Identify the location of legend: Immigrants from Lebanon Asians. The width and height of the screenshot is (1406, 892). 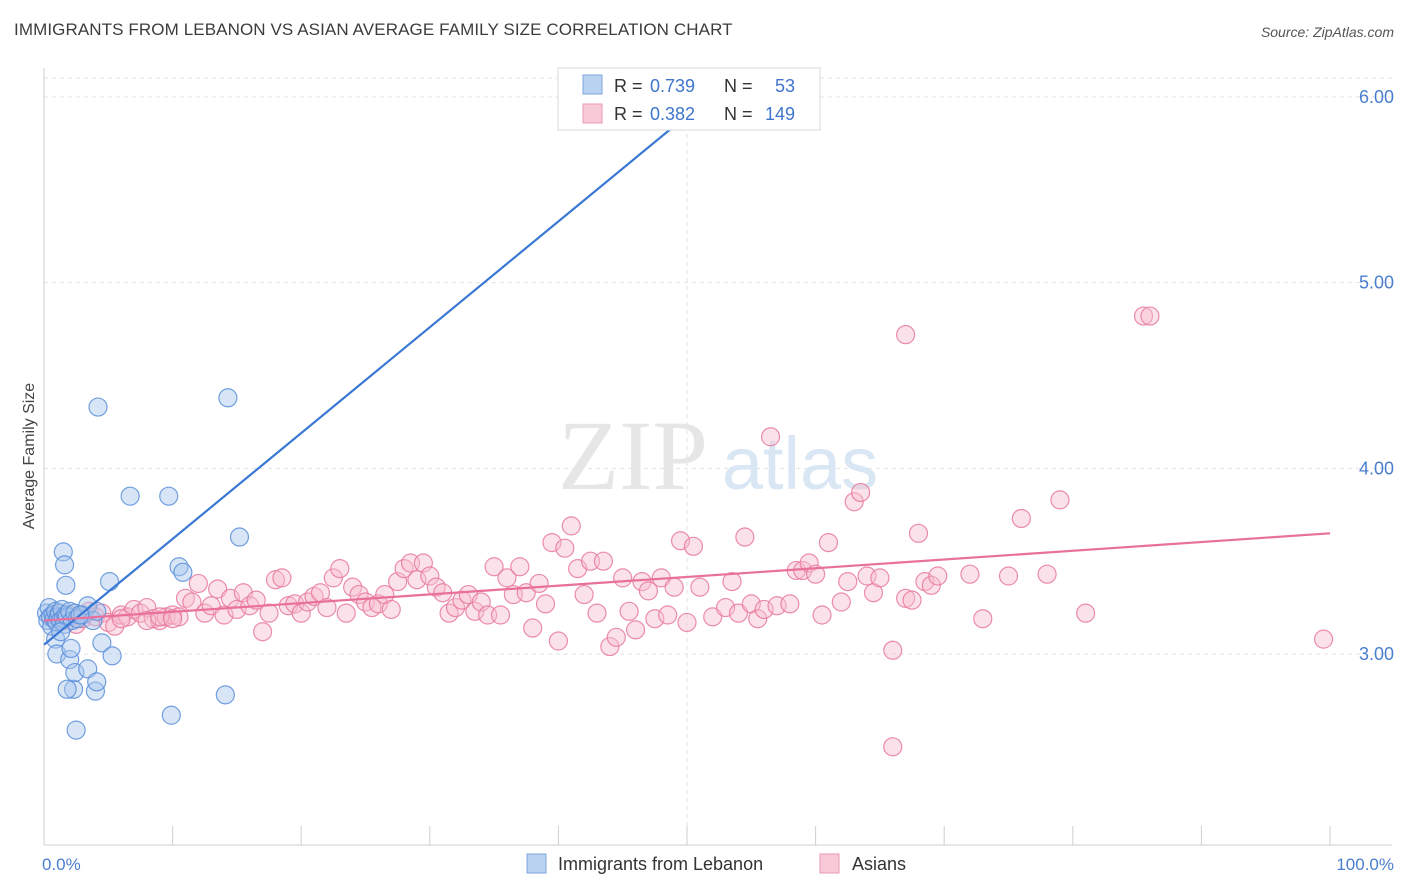
(716, 863).